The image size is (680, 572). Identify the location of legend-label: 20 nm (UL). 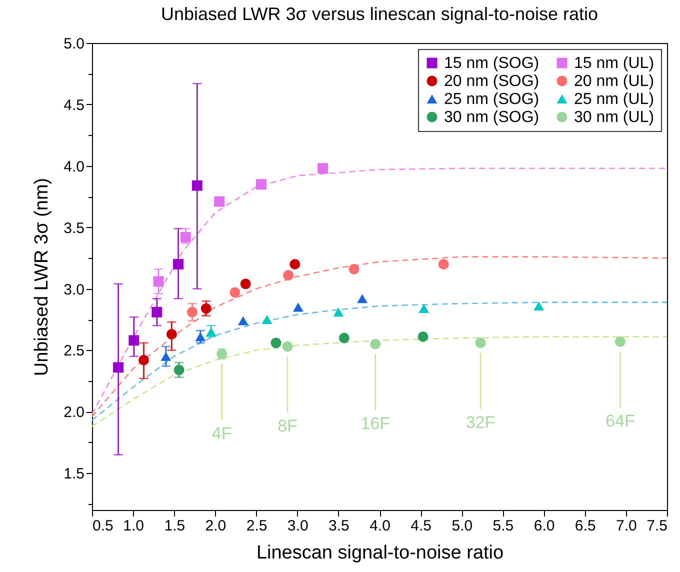
(614, 81).